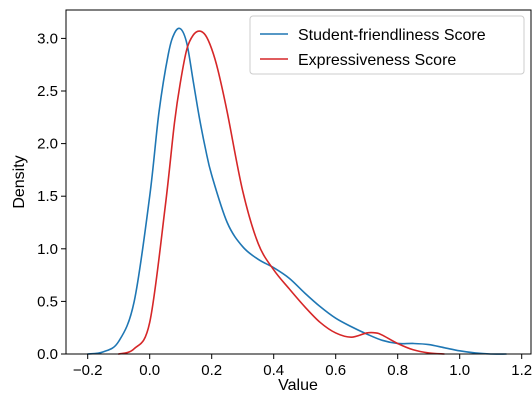 Image resolution: width=532 pixels, height=397 pixels. What do you see at coordinates (298, 385) in the screenshot?
I see `x-axis-label: Value` at bounding box center [298, 385].